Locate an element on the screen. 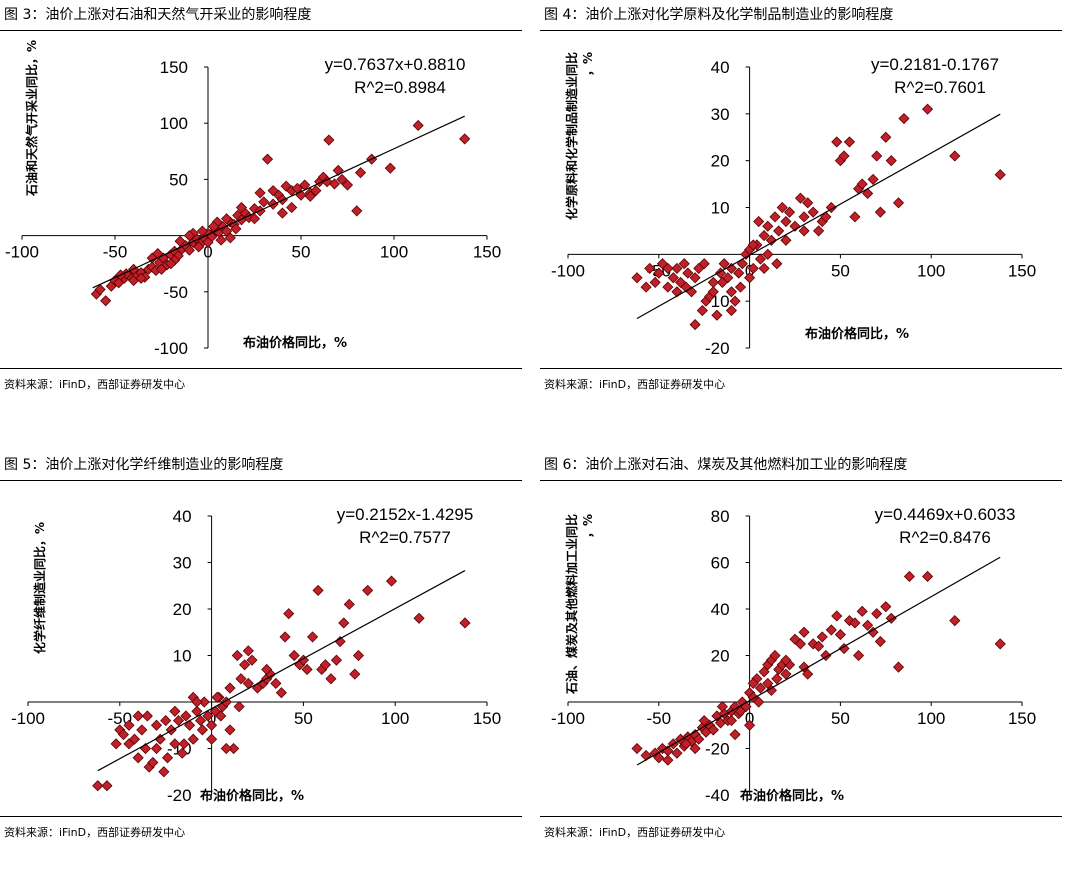  regression-equation: y=0.2181-0.1767 is located at coordinates (935, 64).